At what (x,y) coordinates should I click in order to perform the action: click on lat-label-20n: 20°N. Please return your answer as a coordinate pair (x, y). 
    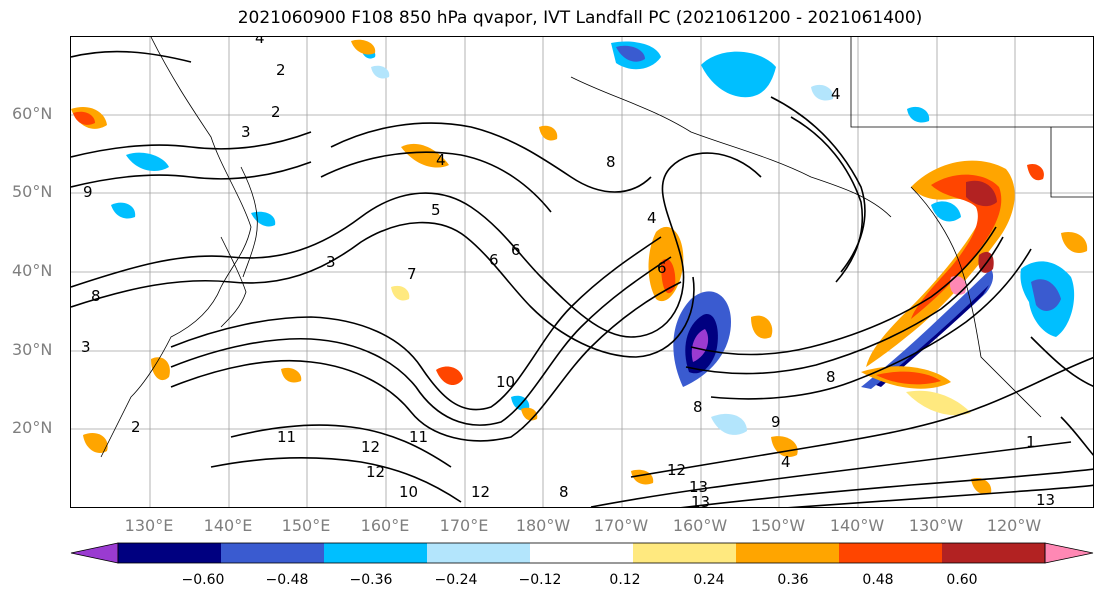
    Looking at the image, I should click on (32, 427).